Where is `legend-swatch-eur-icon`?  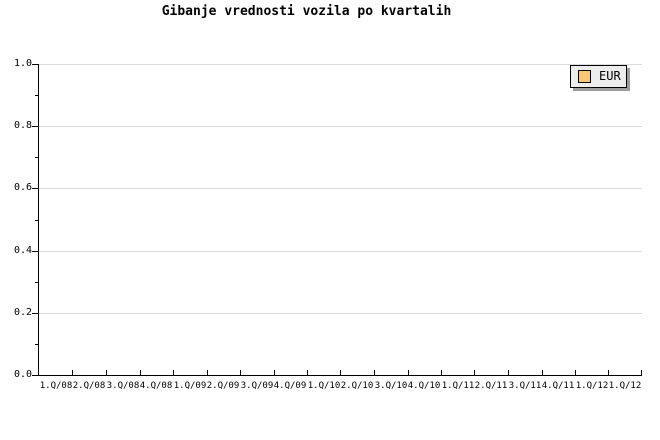
legend-swatch-eur-icon is located at coordinates (584, 76).